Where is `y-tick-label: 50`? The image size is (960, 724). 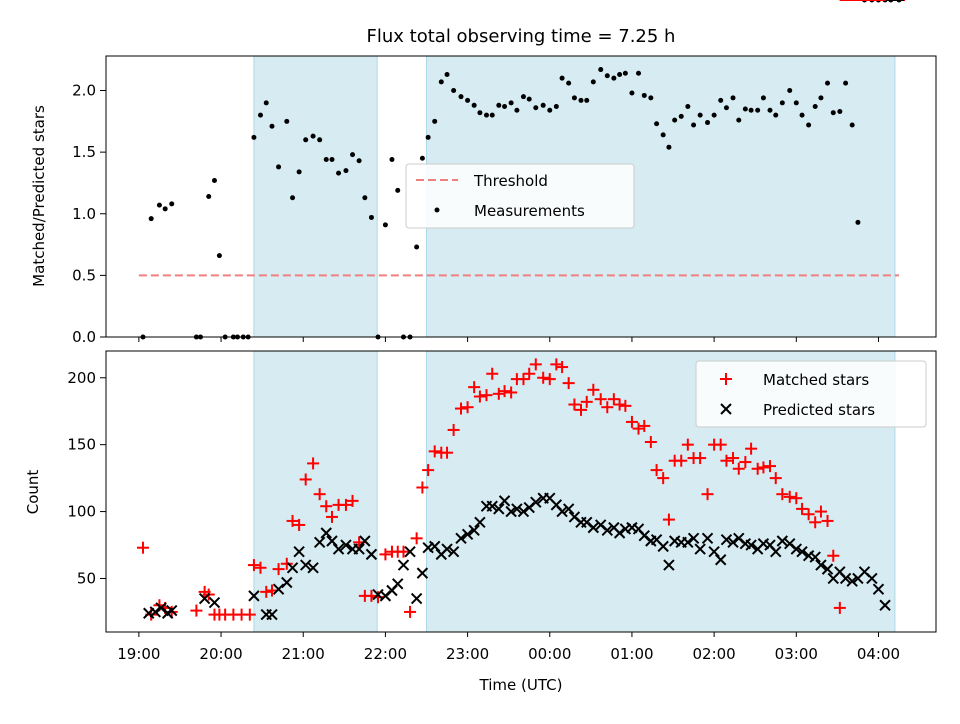 y-tick-label: 50 is located at coordinates (86, 578).